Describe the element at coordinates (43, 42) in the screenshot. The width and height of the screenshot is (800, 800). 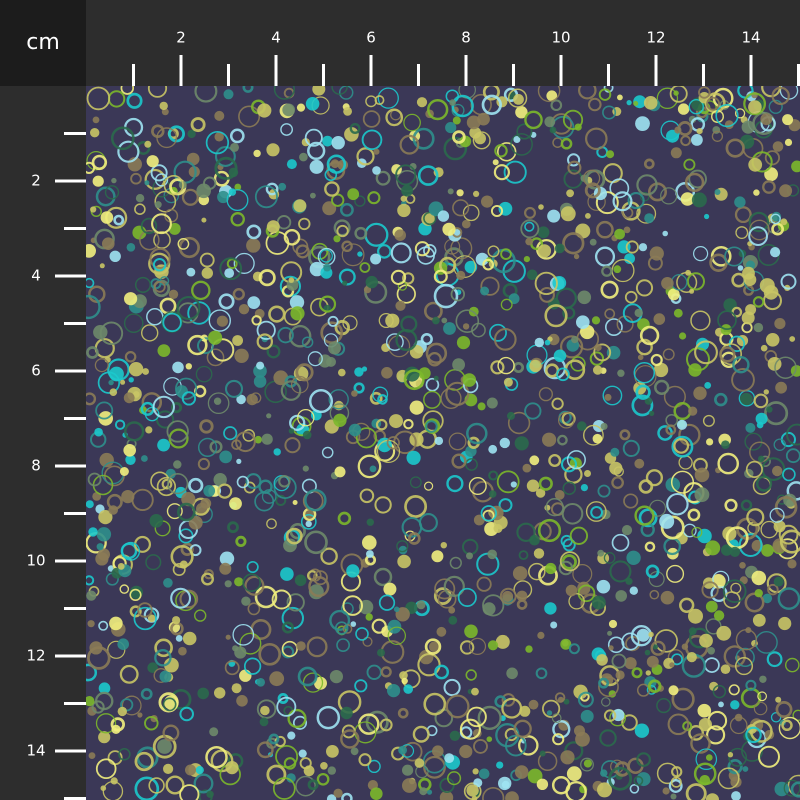
I see `unit-label: cm` at that location.